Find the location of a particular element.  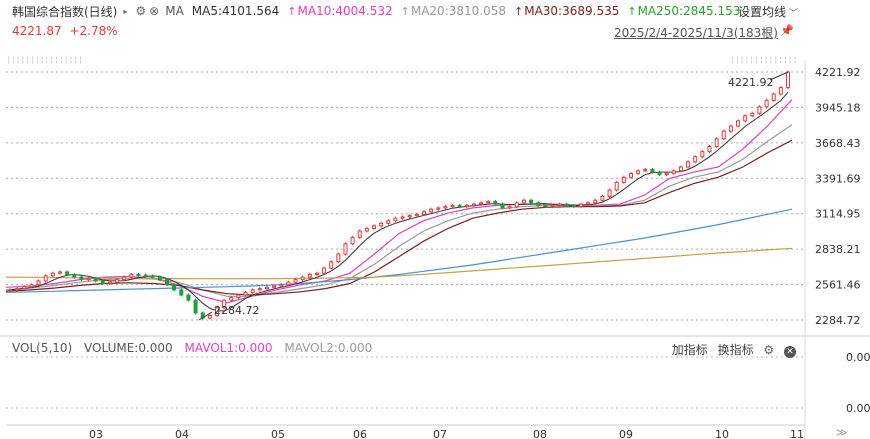

month-label: 05 is located at coordinates (278, 433).